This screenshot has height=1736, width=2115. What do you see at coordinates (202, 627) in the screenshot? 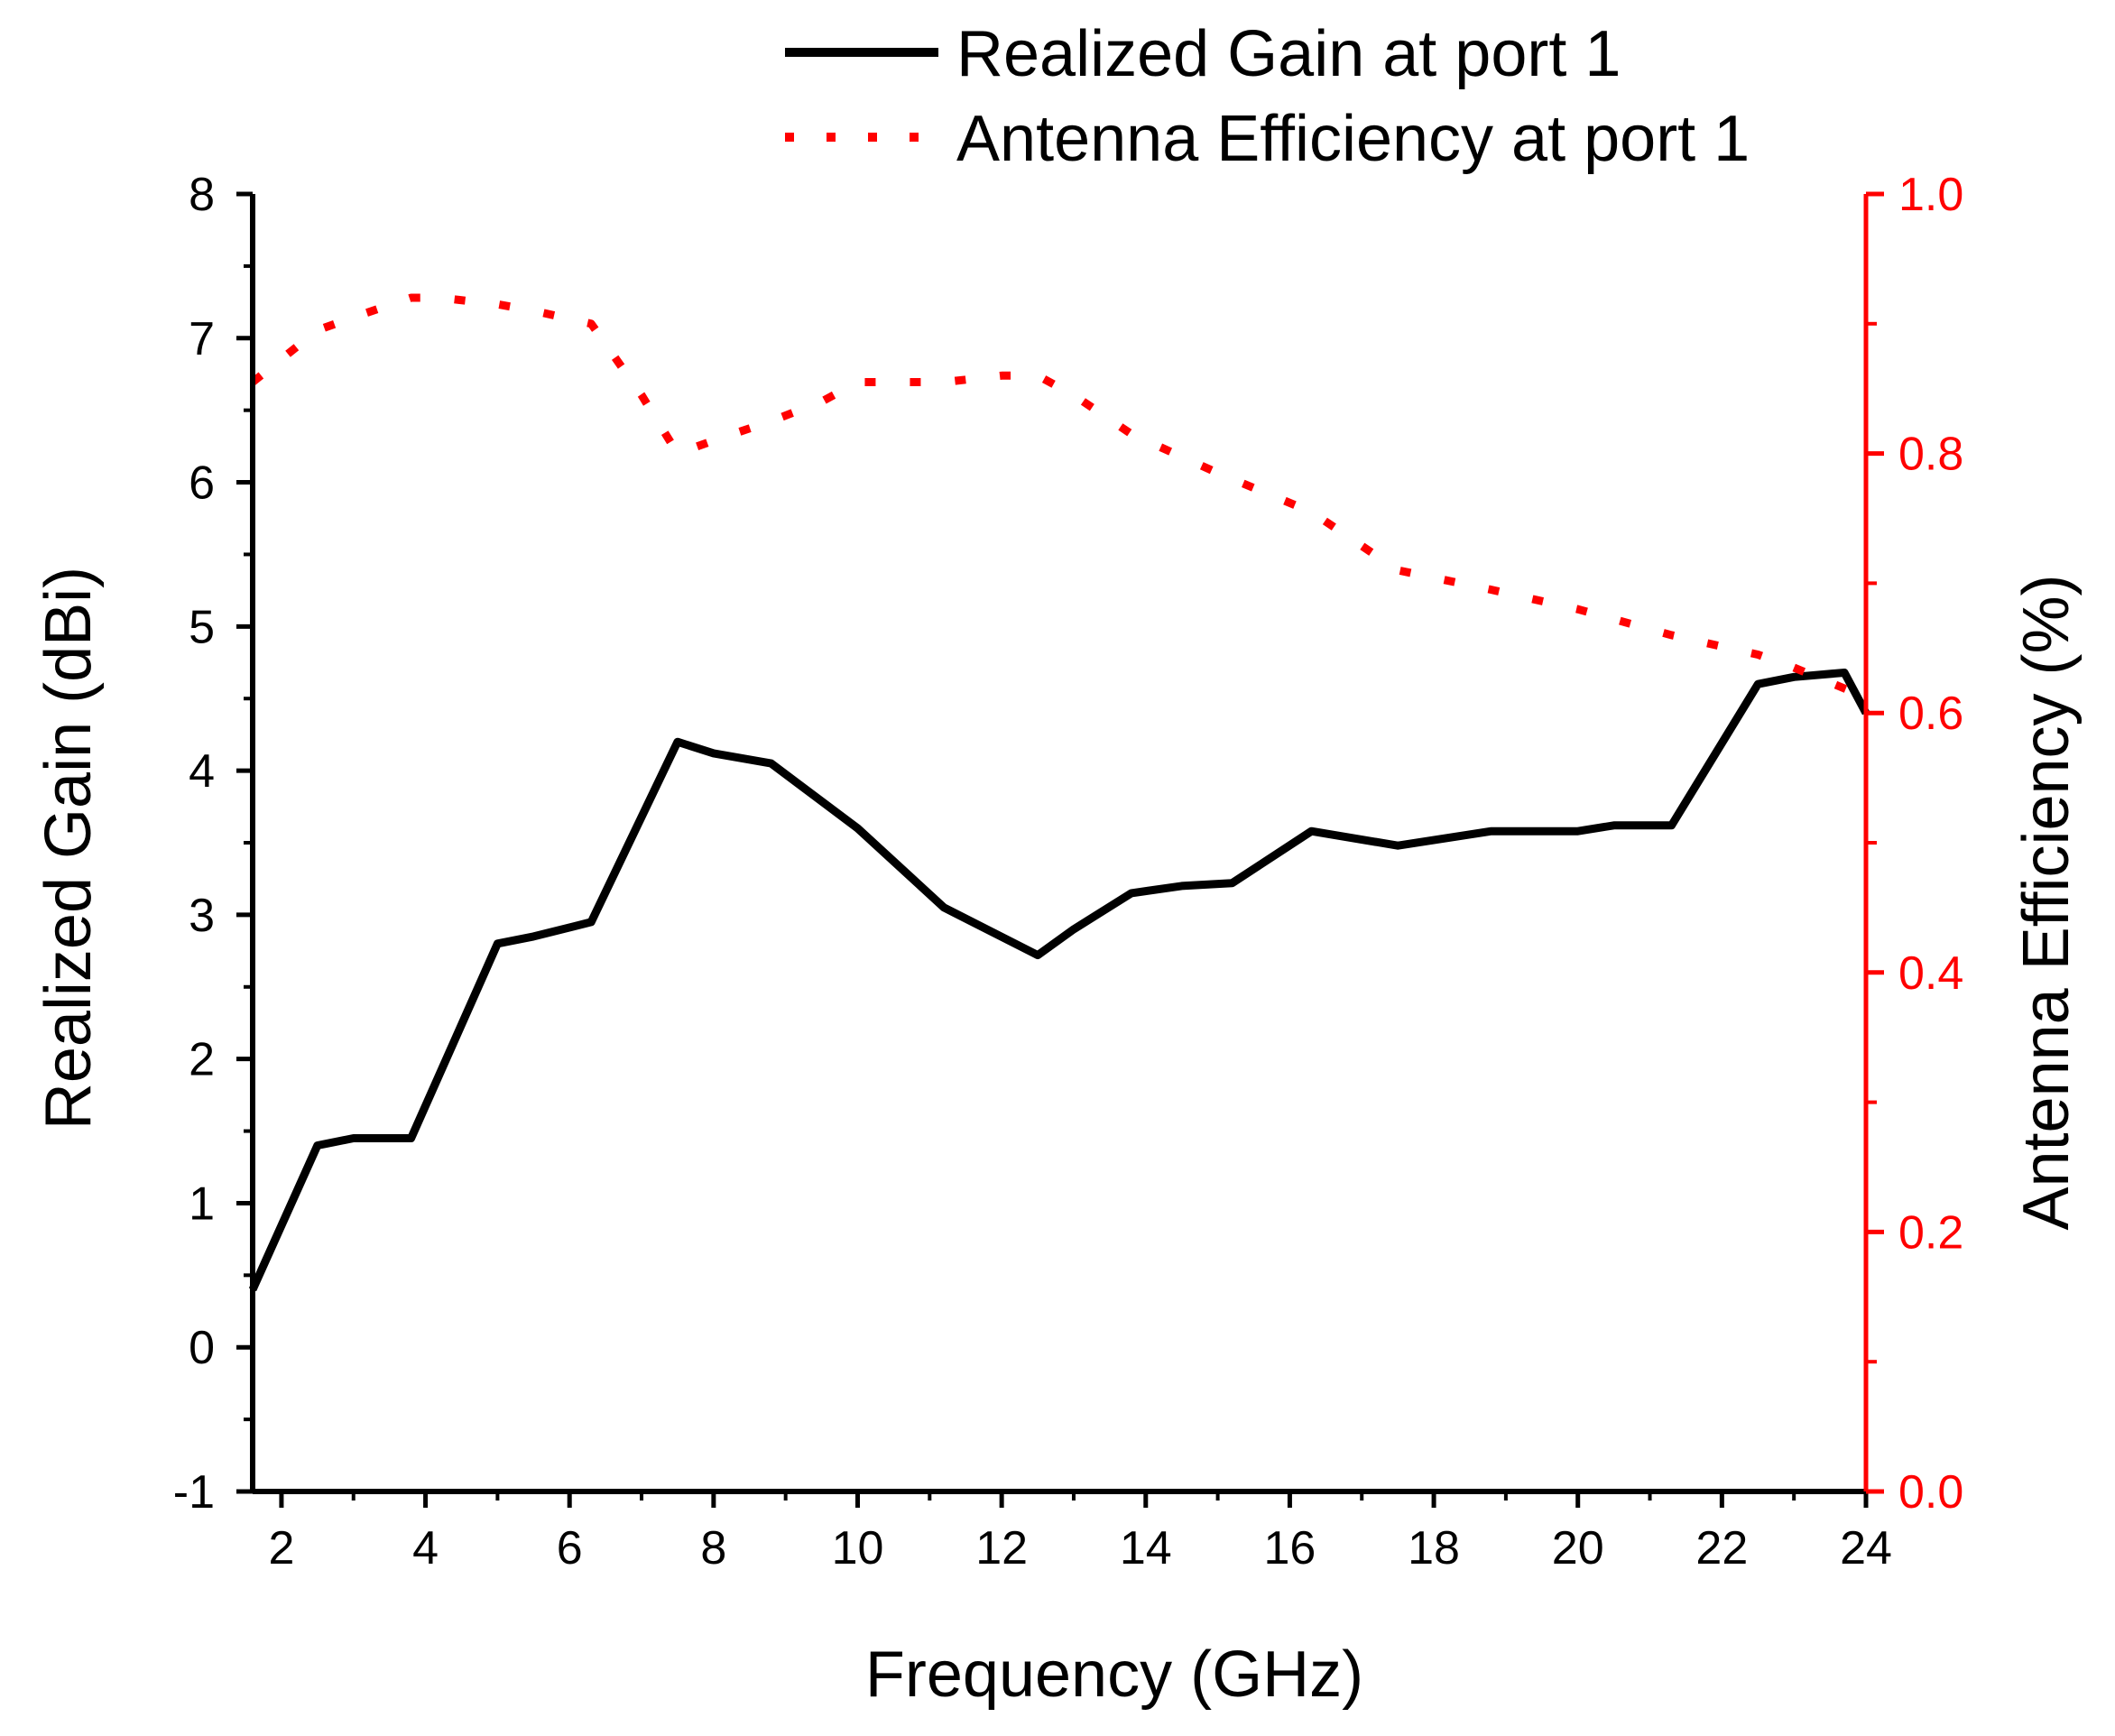
I see `y-tick-label: 5` at bounding box center [202, 627].